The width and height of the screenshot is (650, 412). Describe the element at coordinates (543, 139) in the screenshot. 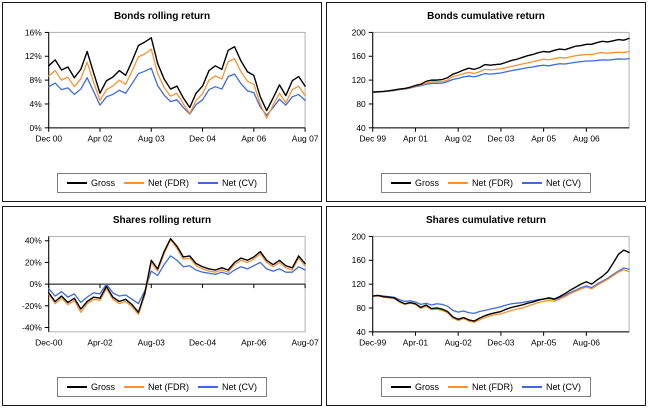

I see `x-tick-label: Apr 05` at that location.